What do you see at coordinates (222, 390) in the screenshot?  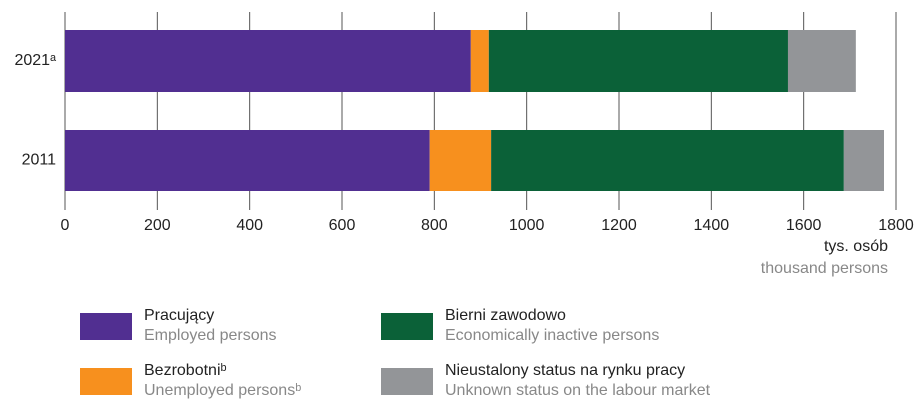 I see `legend-label-en: Unemployed personsᵇ` at bounding box center [222, 390].